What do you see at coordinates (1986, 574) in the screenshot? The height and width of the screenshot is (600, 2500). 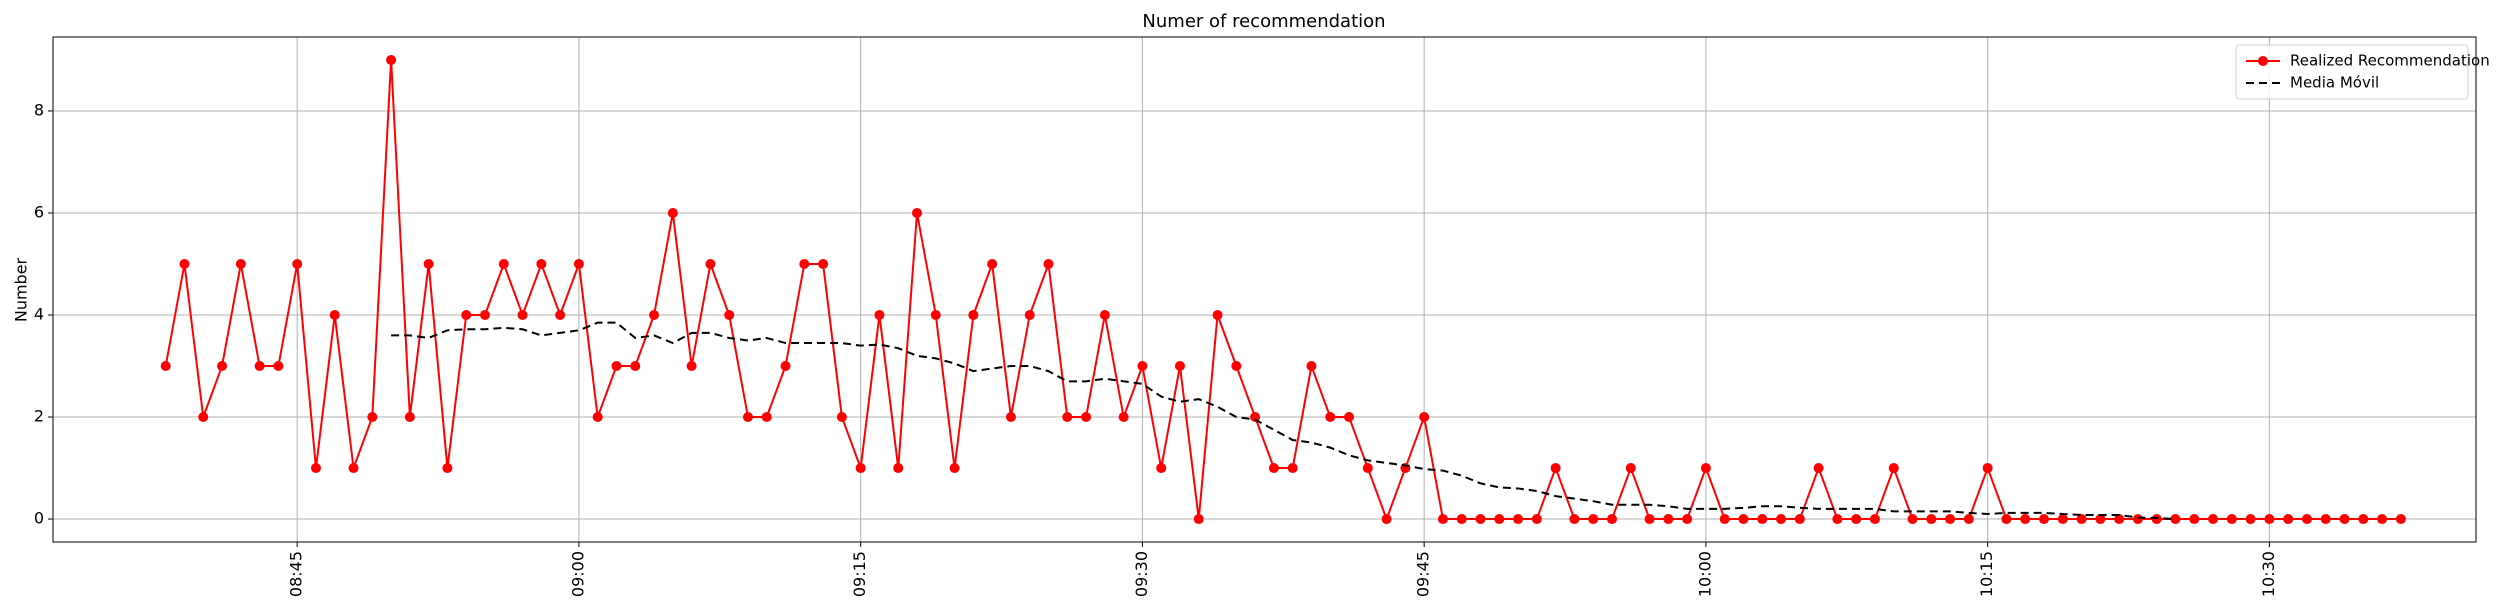 I see `x-tick-label: 10:15` at bounding box center [1986, 574].